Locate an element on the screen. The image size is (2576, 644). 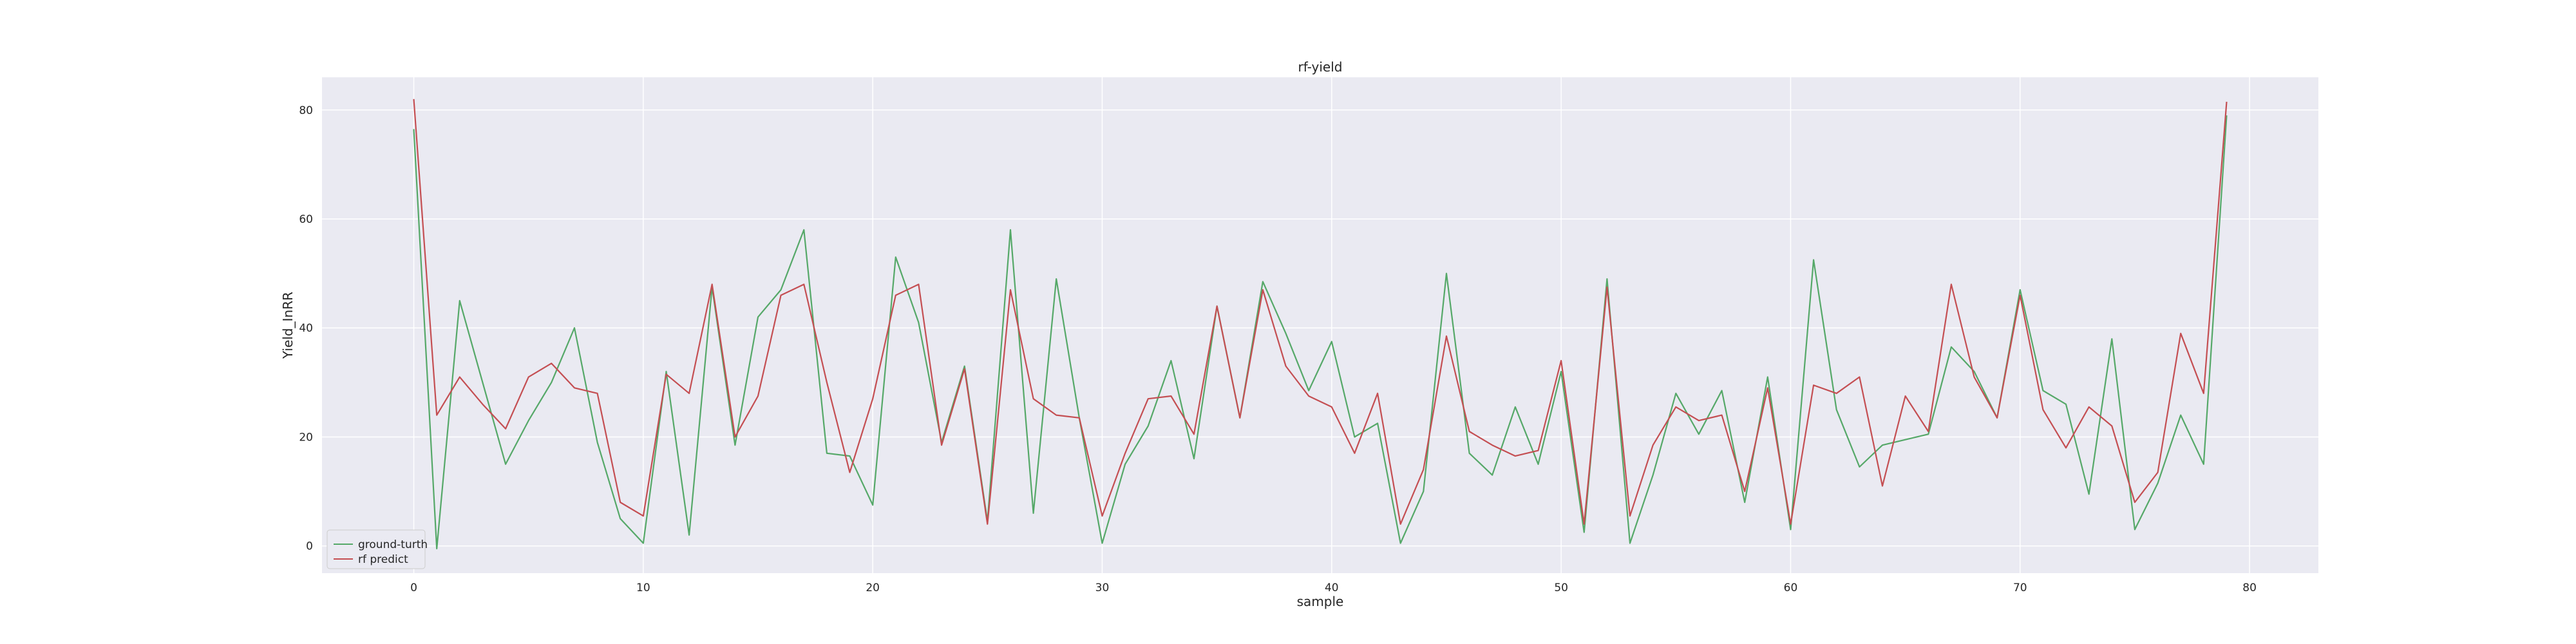
x-tick-label: 10 is located at coordinates (643, 588).